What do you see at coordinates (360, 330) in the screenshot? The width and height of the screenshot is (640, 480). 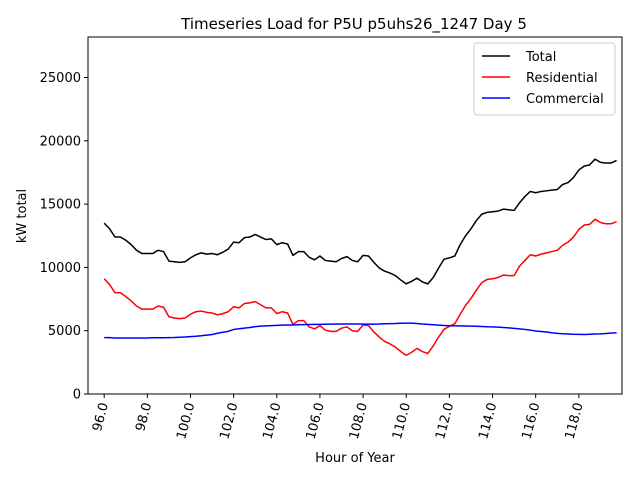 I see `series-line-commercial` at bounding box center [360, 330].